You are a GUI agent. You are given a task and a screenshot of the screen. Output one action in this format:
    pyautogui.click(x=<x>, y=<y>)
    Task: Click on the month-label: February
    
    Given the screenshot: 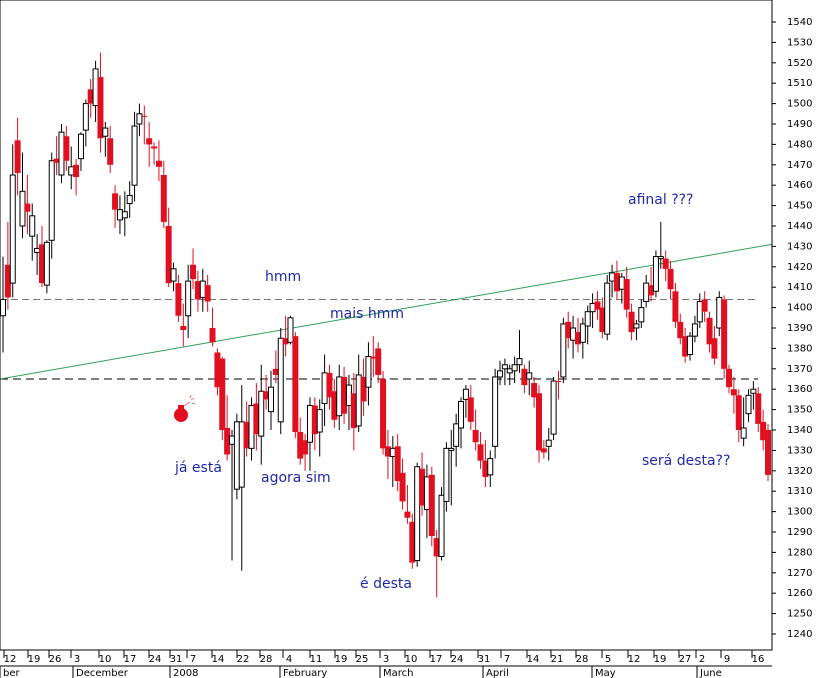 What is the action you would take?
    pyautogui.click(x=305, y=673)
    